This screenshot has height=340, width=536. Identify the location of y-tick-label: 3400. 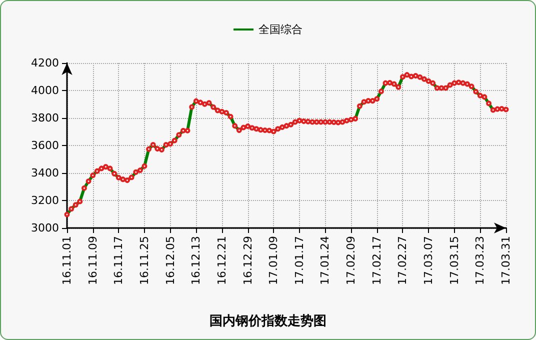
(45, 173).